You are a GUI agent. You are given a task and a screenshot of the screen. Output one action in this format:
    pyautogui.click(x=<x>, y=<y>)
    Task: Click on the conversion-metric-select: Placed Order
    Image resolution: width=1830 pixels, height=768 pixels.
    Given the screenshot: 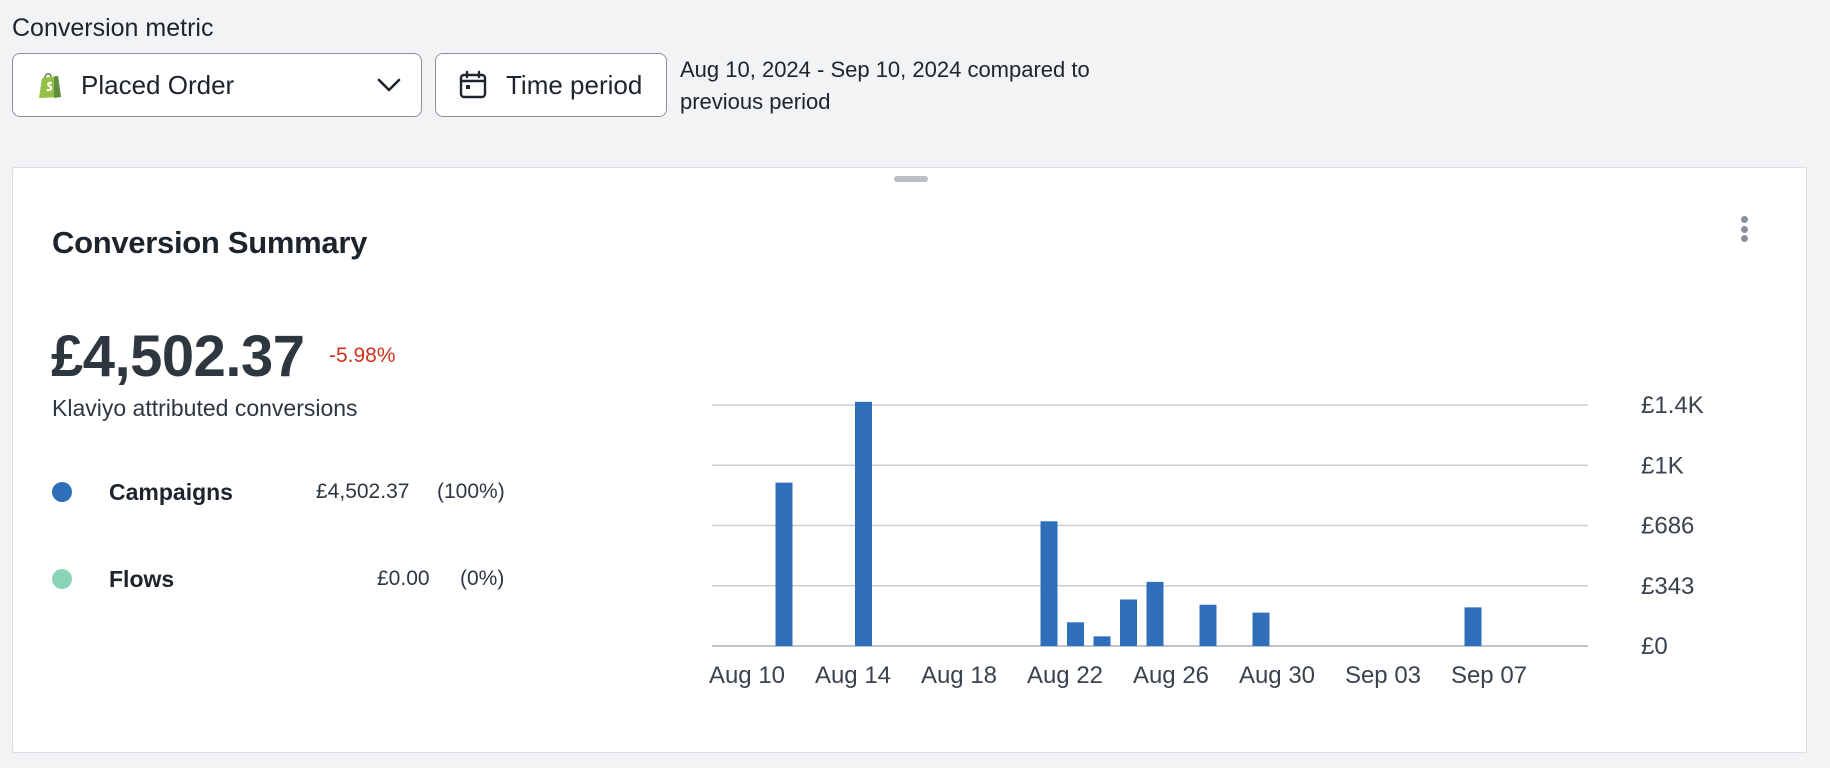 What is the action you would take?
    pyautogui.click(x=217, y=85)
    